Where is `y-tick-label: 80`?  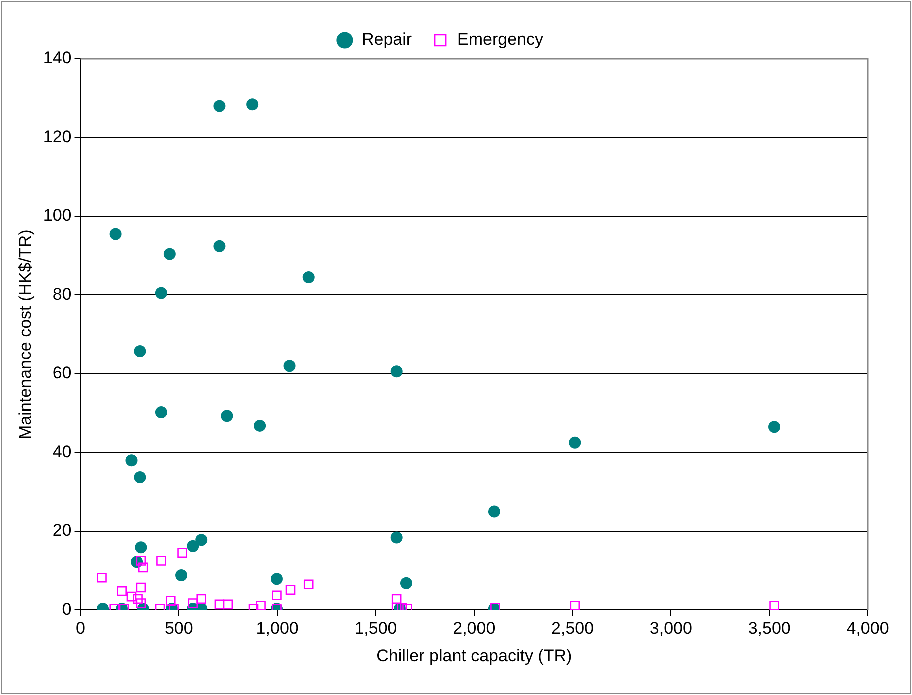
y-tick-label: 80 is located at coordinates (62, 294).